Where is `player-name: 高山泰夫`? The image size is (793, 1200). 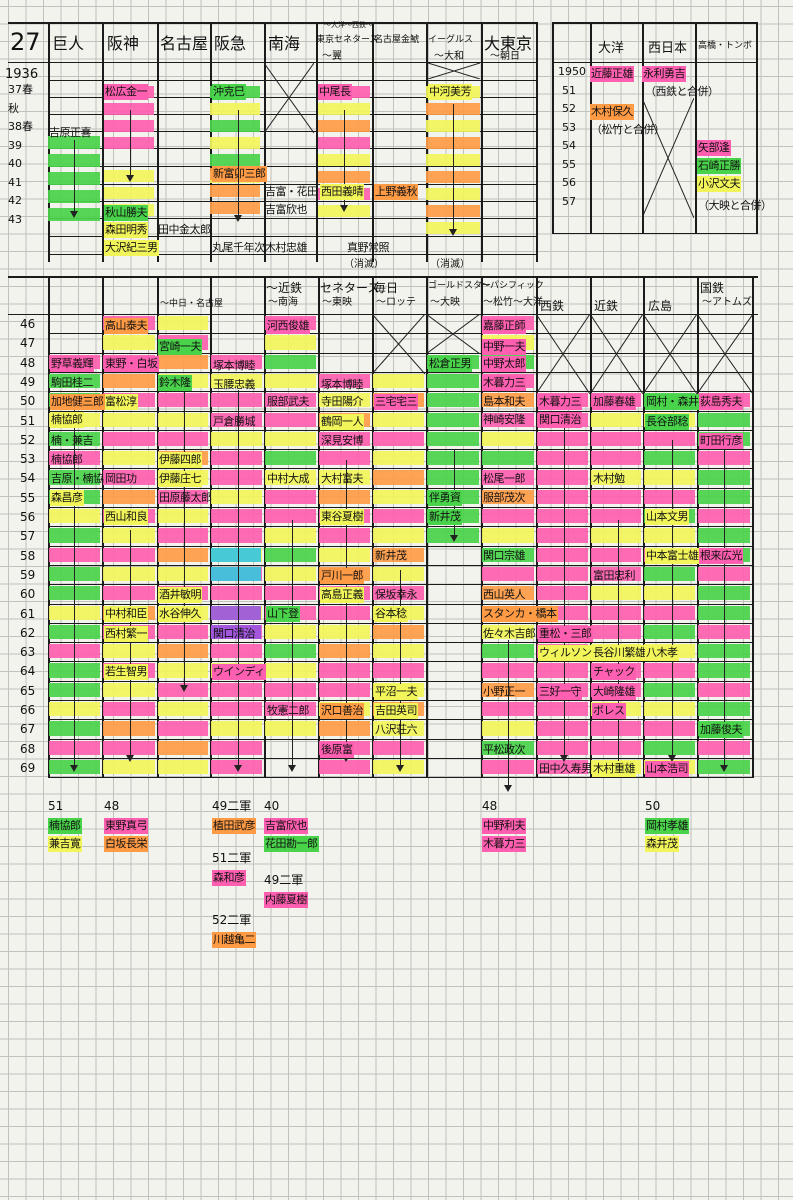
player-name: 高山泰夫 is located at coordinates (126, 326).